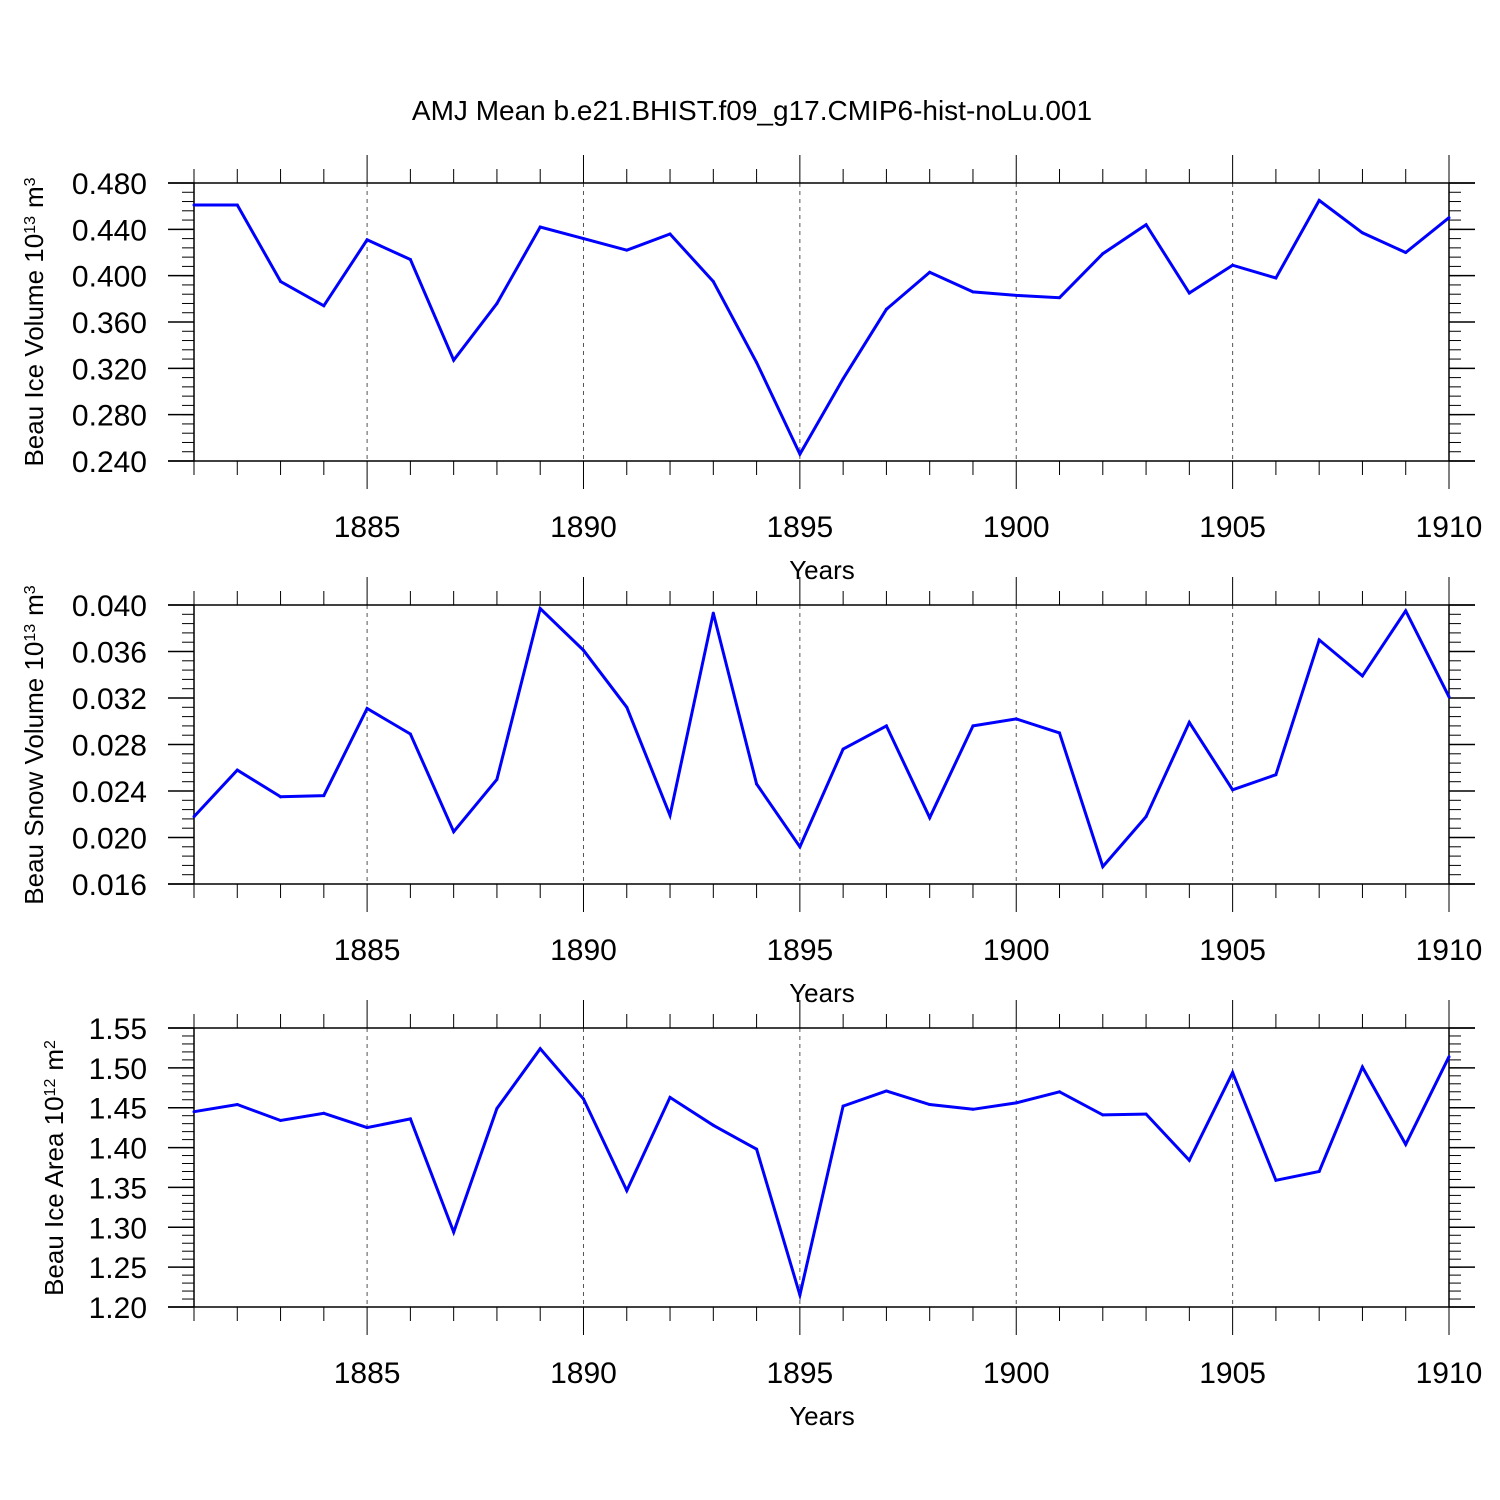 This screenshot has width=1500, height=1500. Describe the element at coordinates (118, 1149) in the screenshot. I see `y-tick-label: 1.40` at that location.